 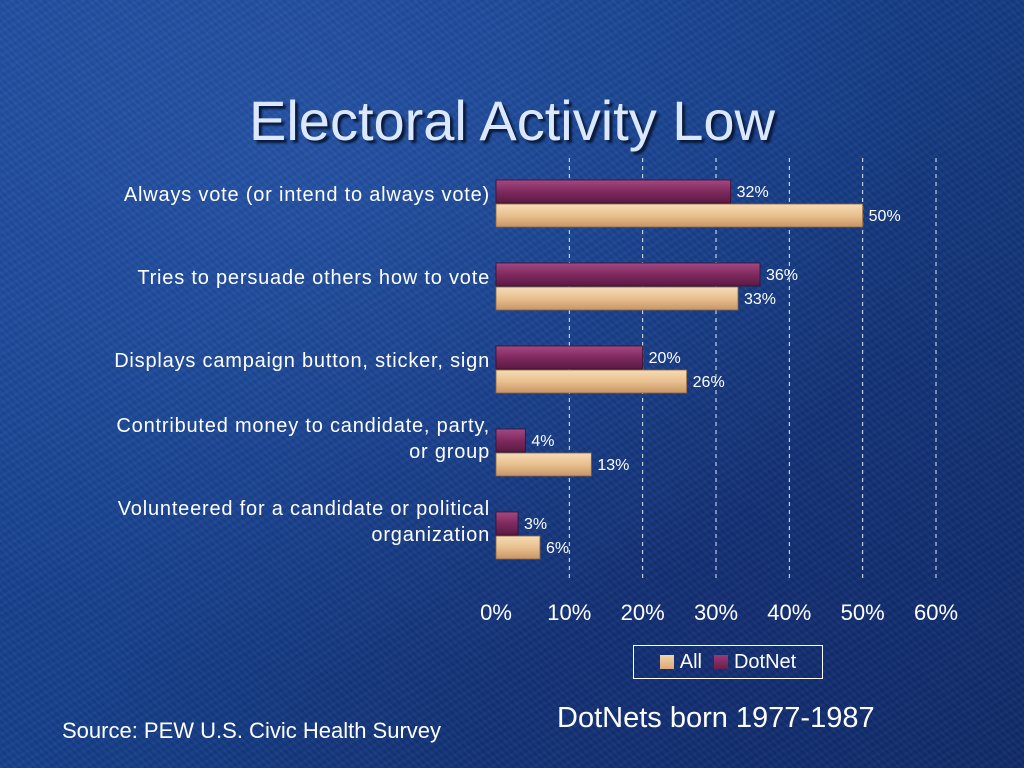 I want to click on legend-label-dotnet: DotNet, so click(x=765, y=661).